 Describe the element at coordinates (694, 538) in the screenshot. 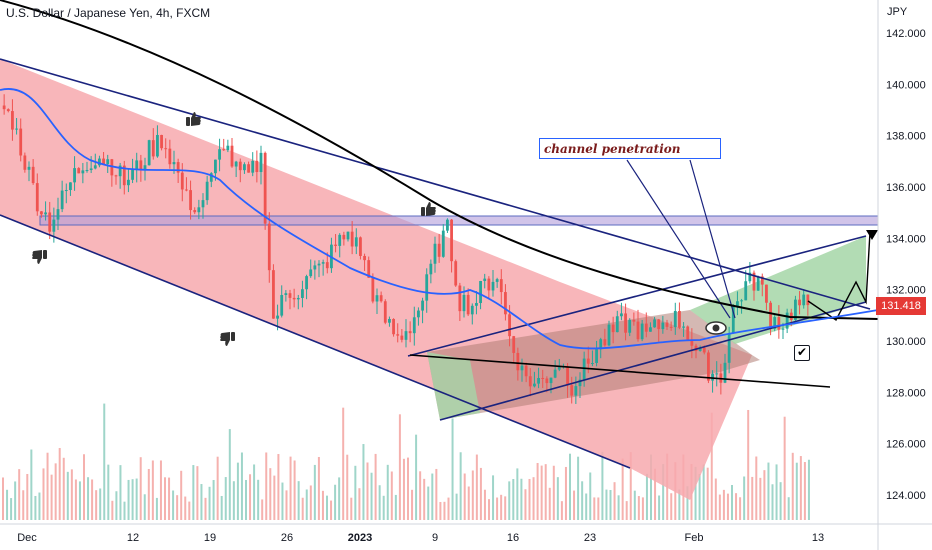

I see `time-tick-label: Feb` at that location.